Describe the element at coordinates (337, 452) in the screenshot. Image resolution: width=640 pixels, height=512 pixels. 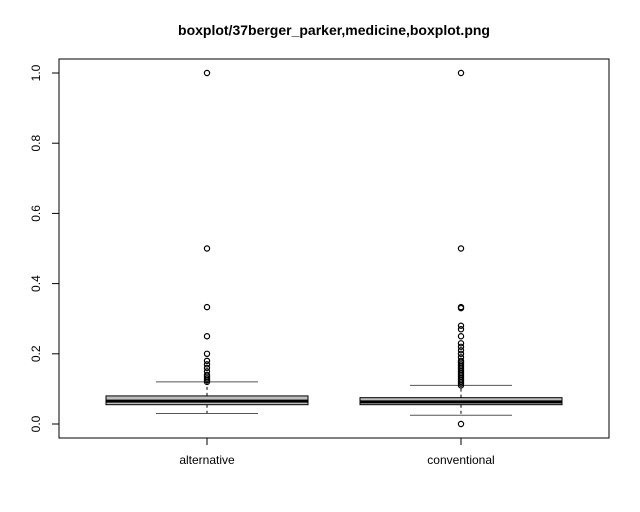
I see `x-axis: alternative conventional` at that location.